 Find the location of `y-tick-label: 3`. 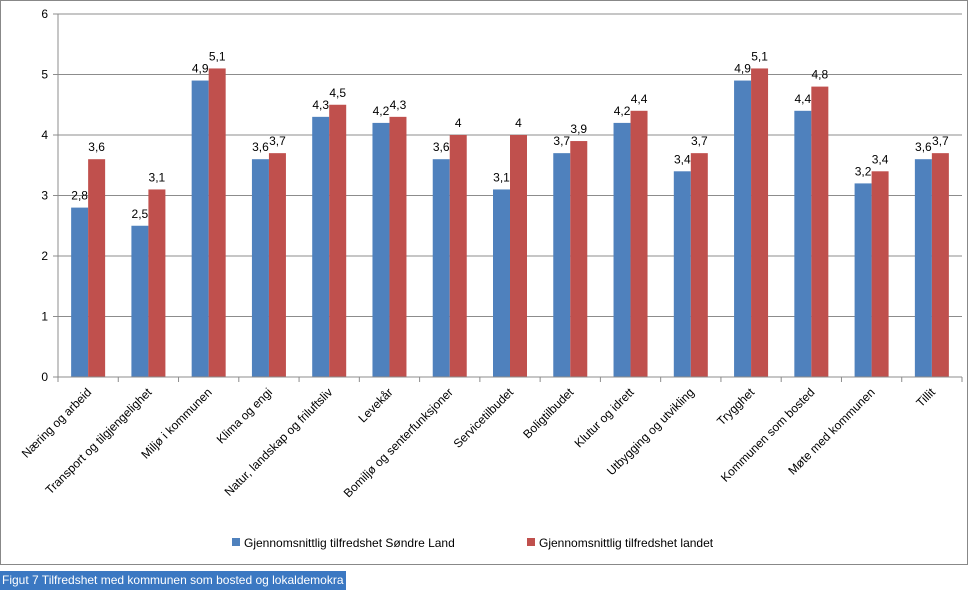

y-tick-label: 3 is located at coordinates (44, 196).